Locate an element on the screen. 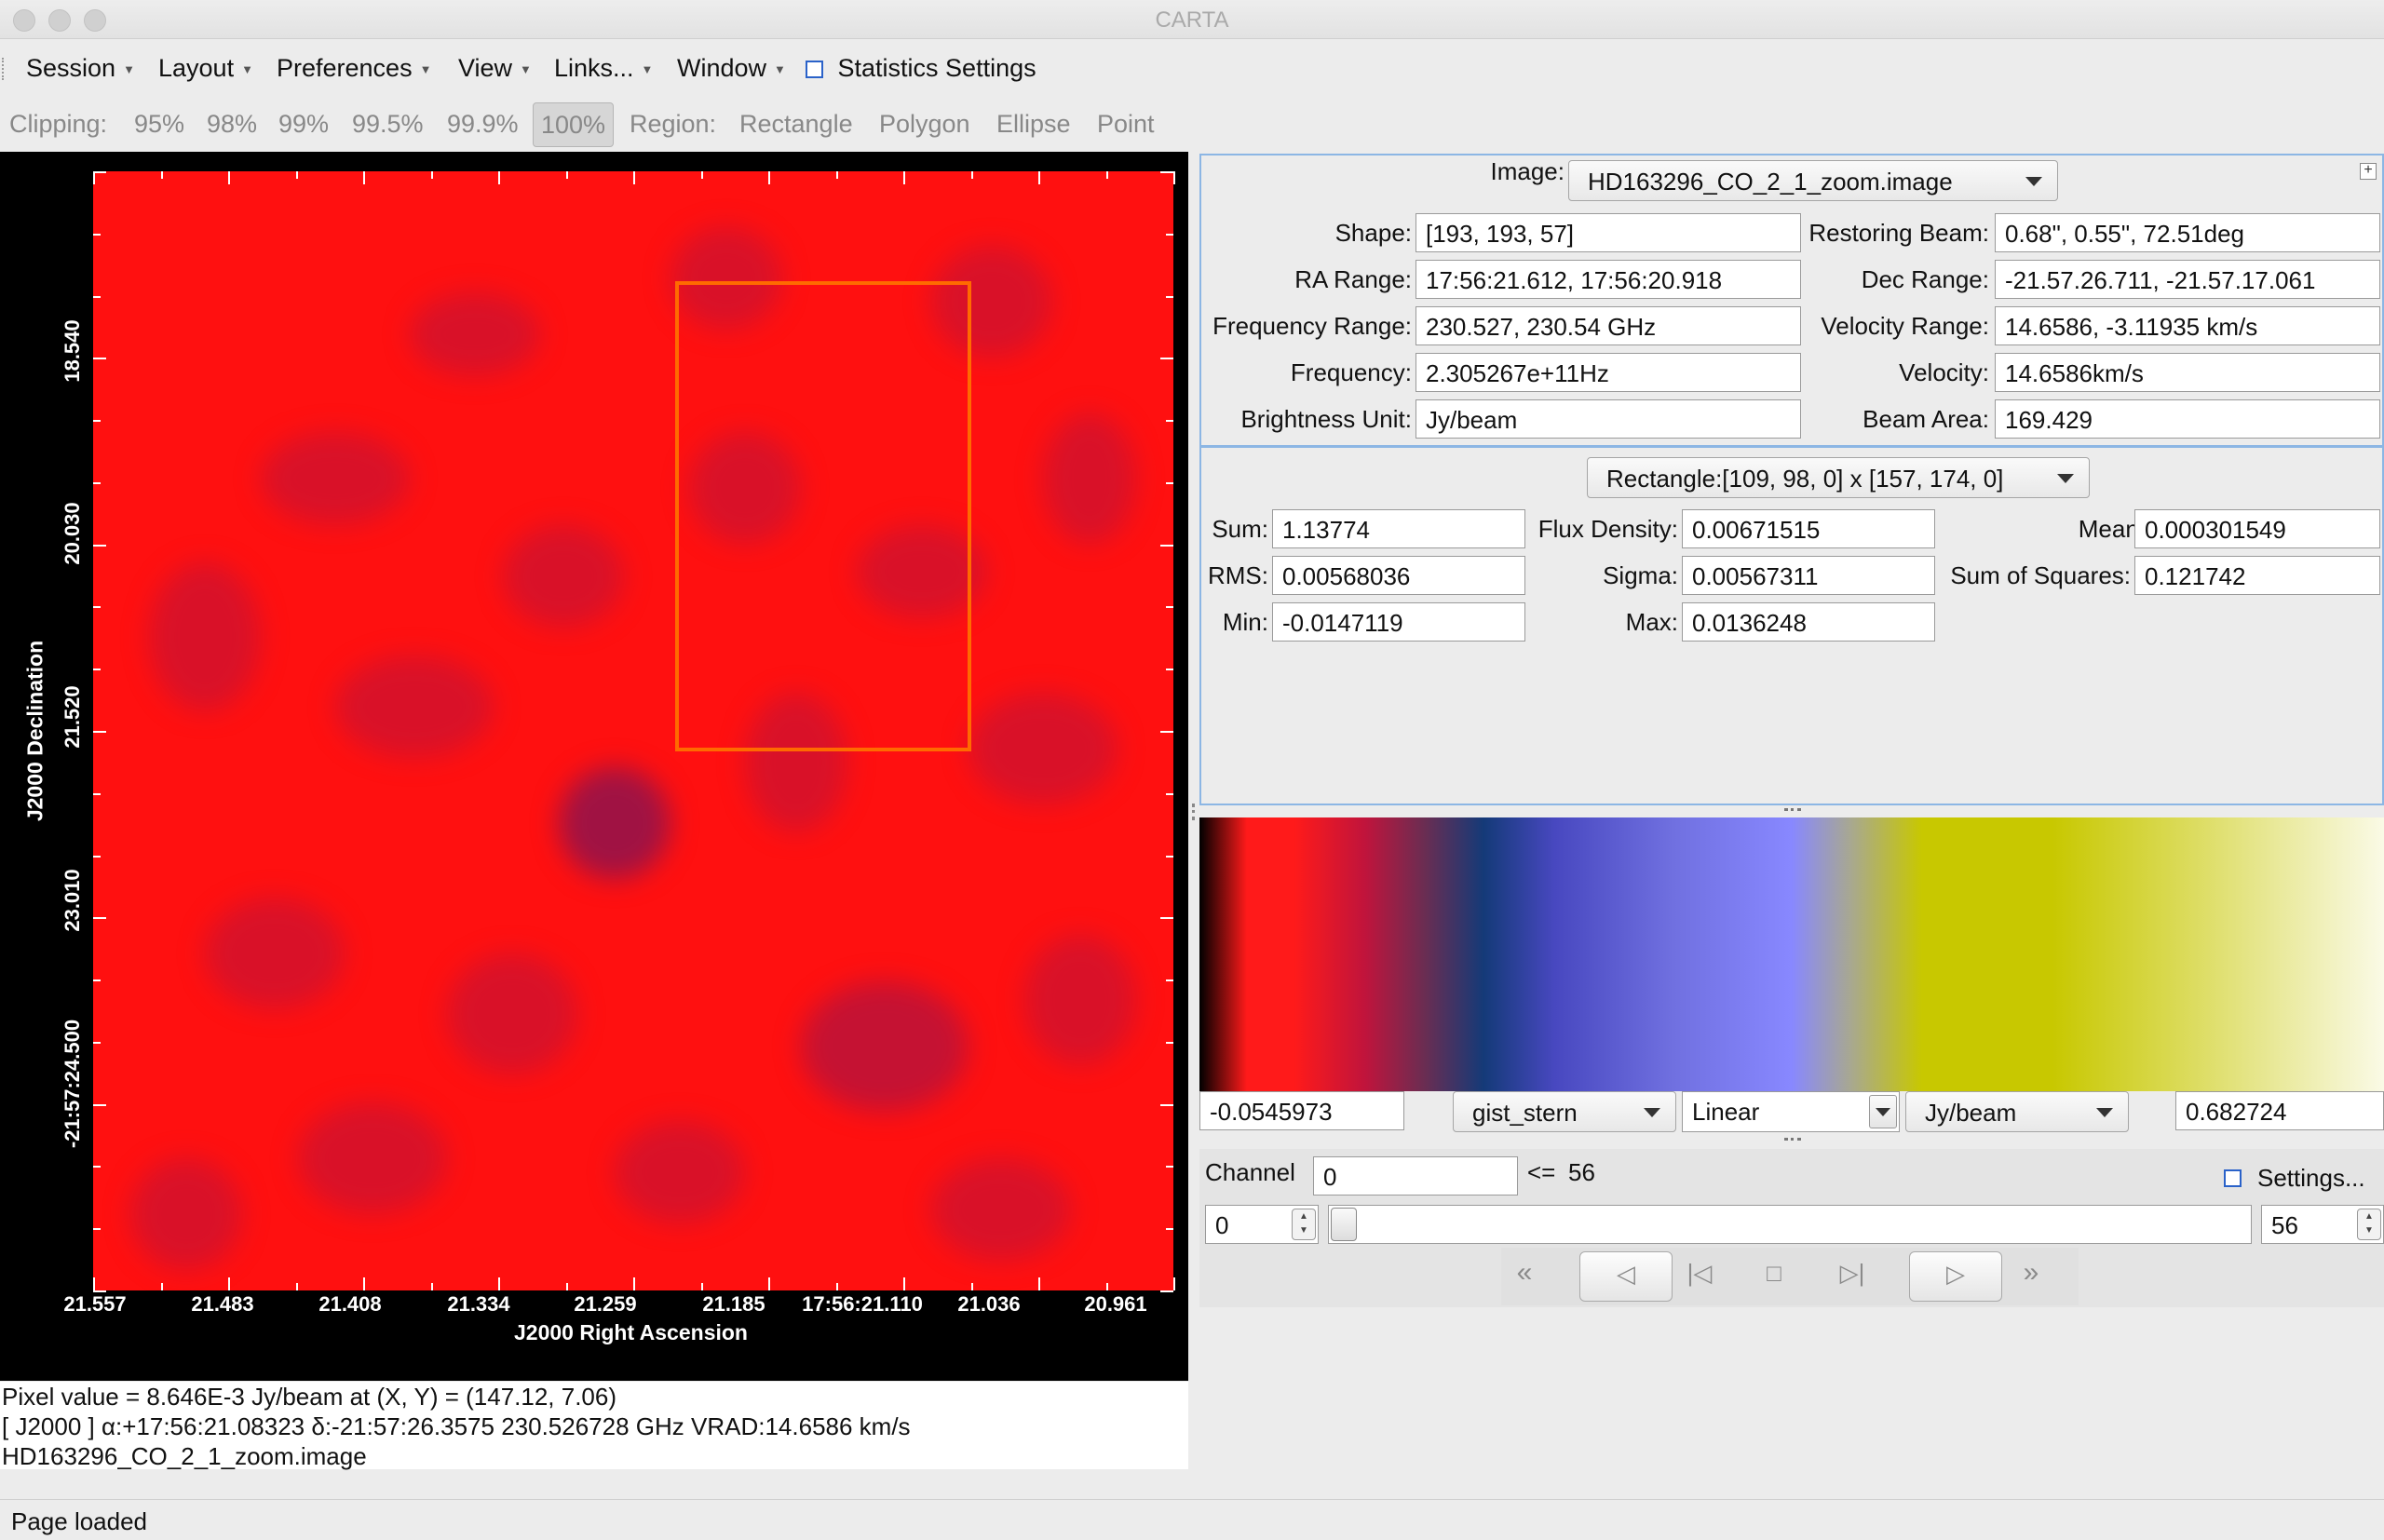  clip-99-9-button: 99.9% is located at coordinates (483, 124).